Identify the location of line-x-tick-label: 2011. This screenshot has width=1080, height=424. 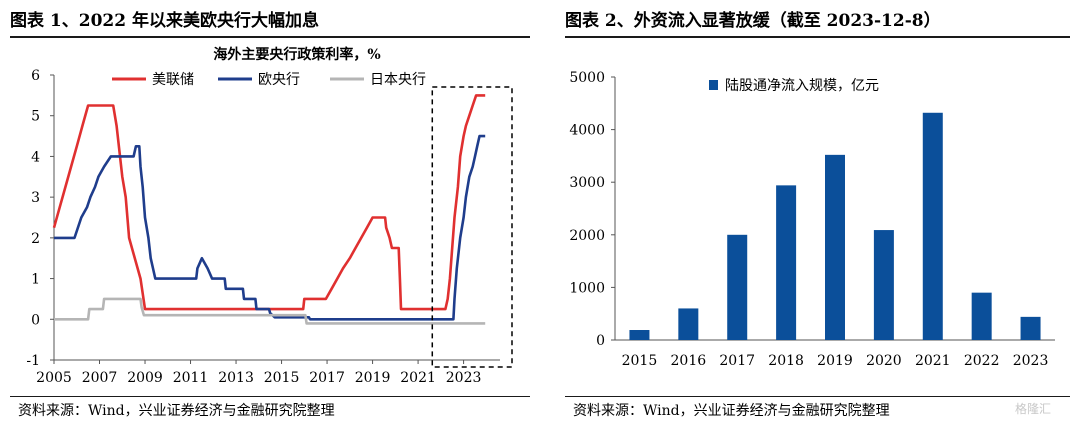
(191, 378).